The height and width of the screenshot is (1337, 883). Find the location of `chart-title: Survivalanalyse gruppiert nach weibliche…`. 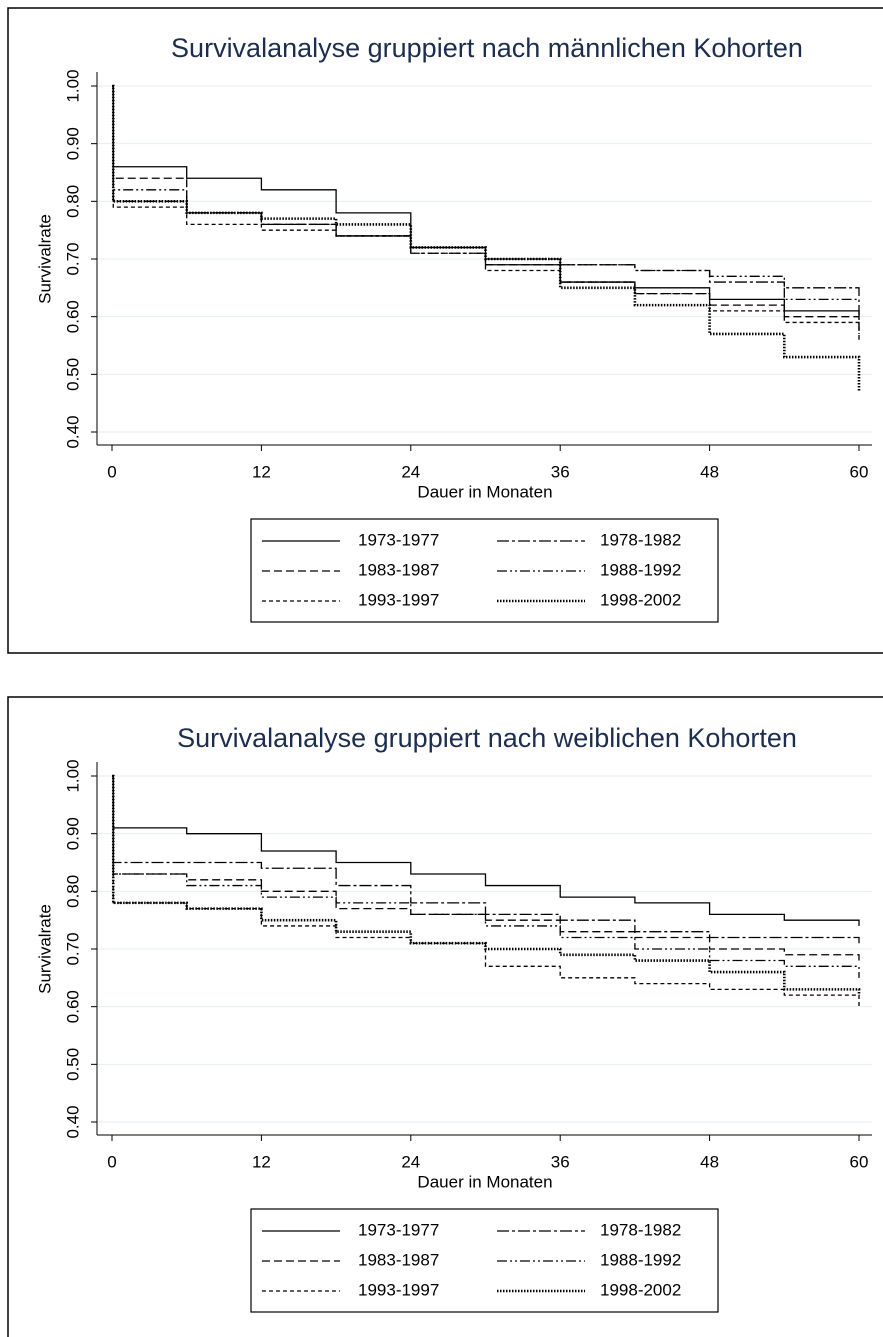

chart-title: Survivalanalyse gruppiert nach weibliche… is located at coordinates (487, 738).